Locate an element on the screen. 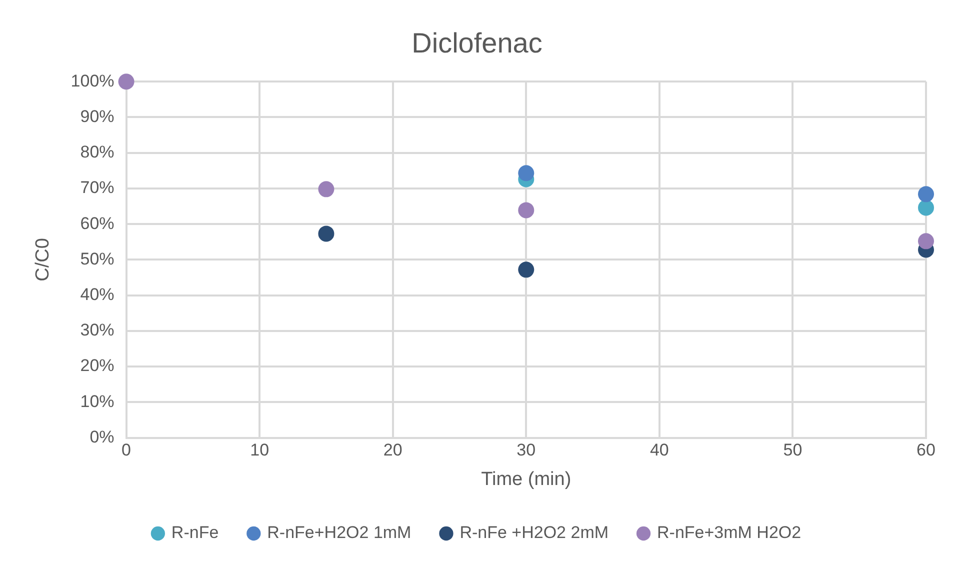 The height and width of the screenshot is (570, 964). y-tick-label: 20% is located at coordinates (97, 366).